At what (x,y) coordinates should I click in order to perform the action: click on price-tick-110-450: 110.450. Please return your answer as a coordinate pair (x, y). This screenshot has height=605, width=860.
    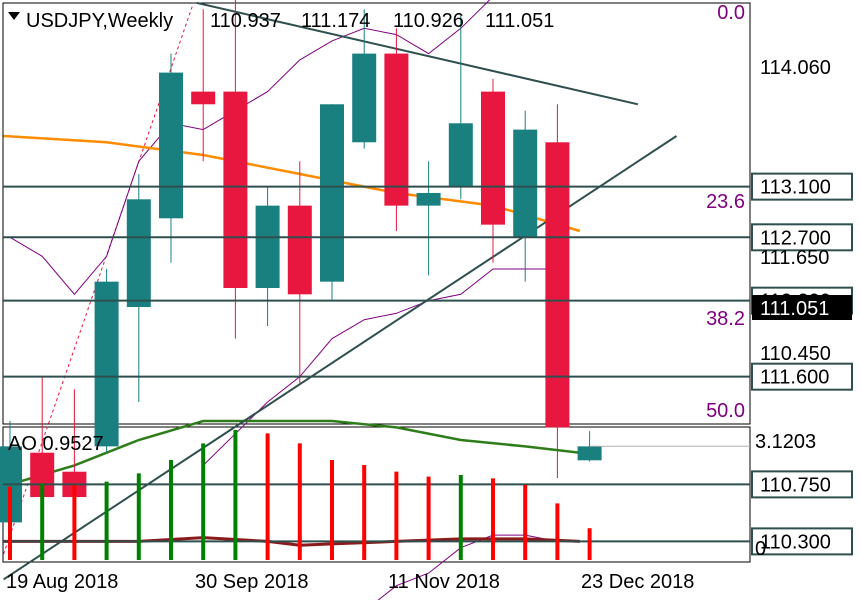
    Looking at the image, I should click on (795, 354).